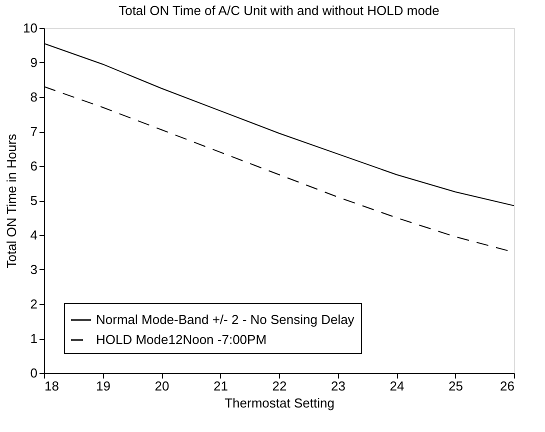  What do you see at coordinates (34, 304) in the screenshot?
I see `y-tick-label: 2` at bounding box center [34, 304].